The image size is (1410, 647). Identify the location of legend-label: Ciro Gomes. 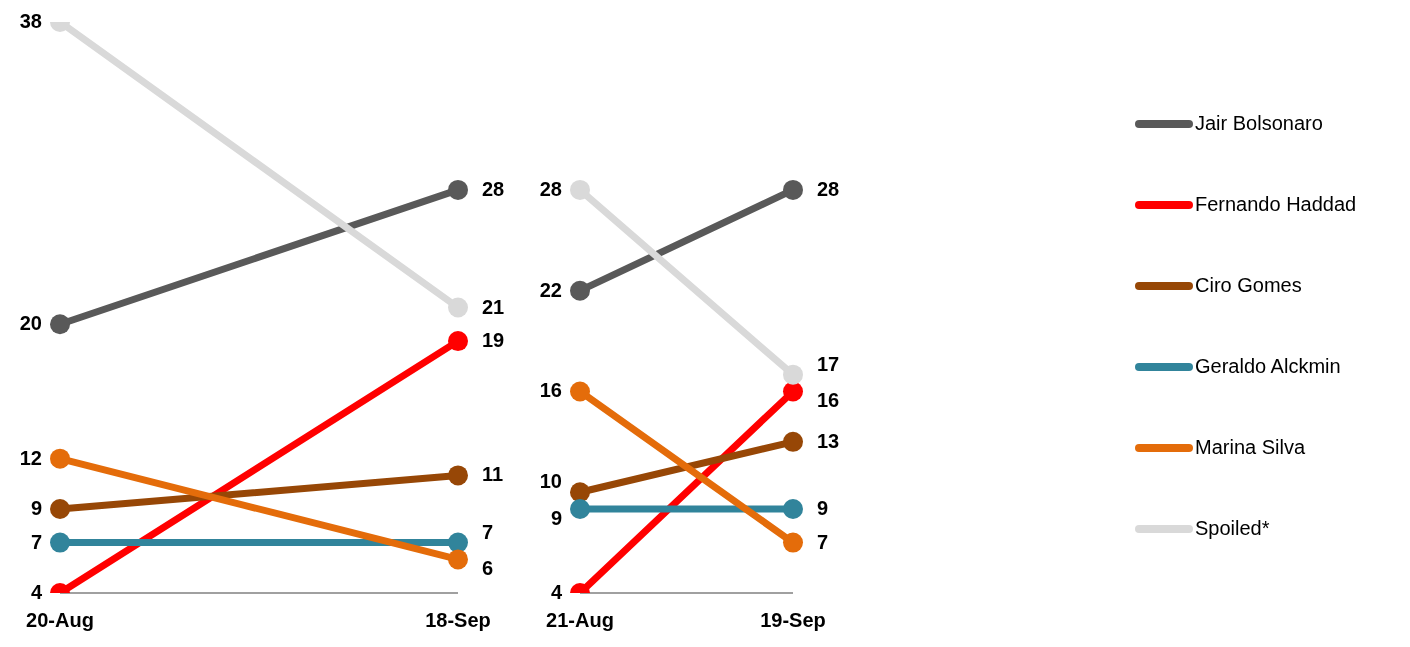
(1248, 285).